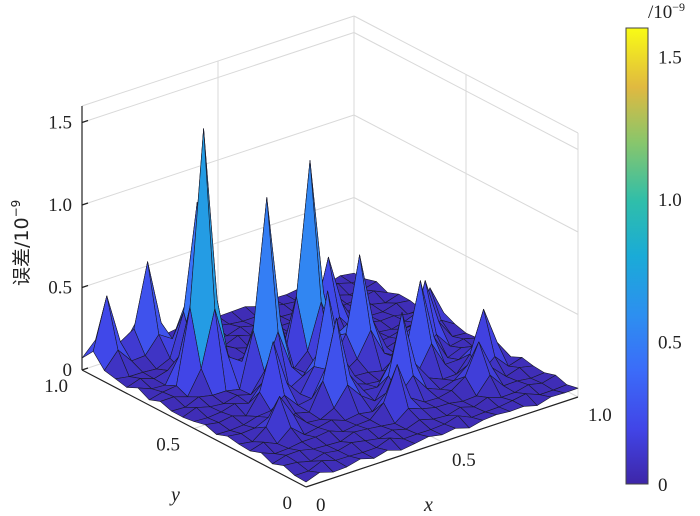  What do you see at coordinates (637, 256) in the screenshot?
I see `colorbar-gradient` at bounding box center [637, 256].